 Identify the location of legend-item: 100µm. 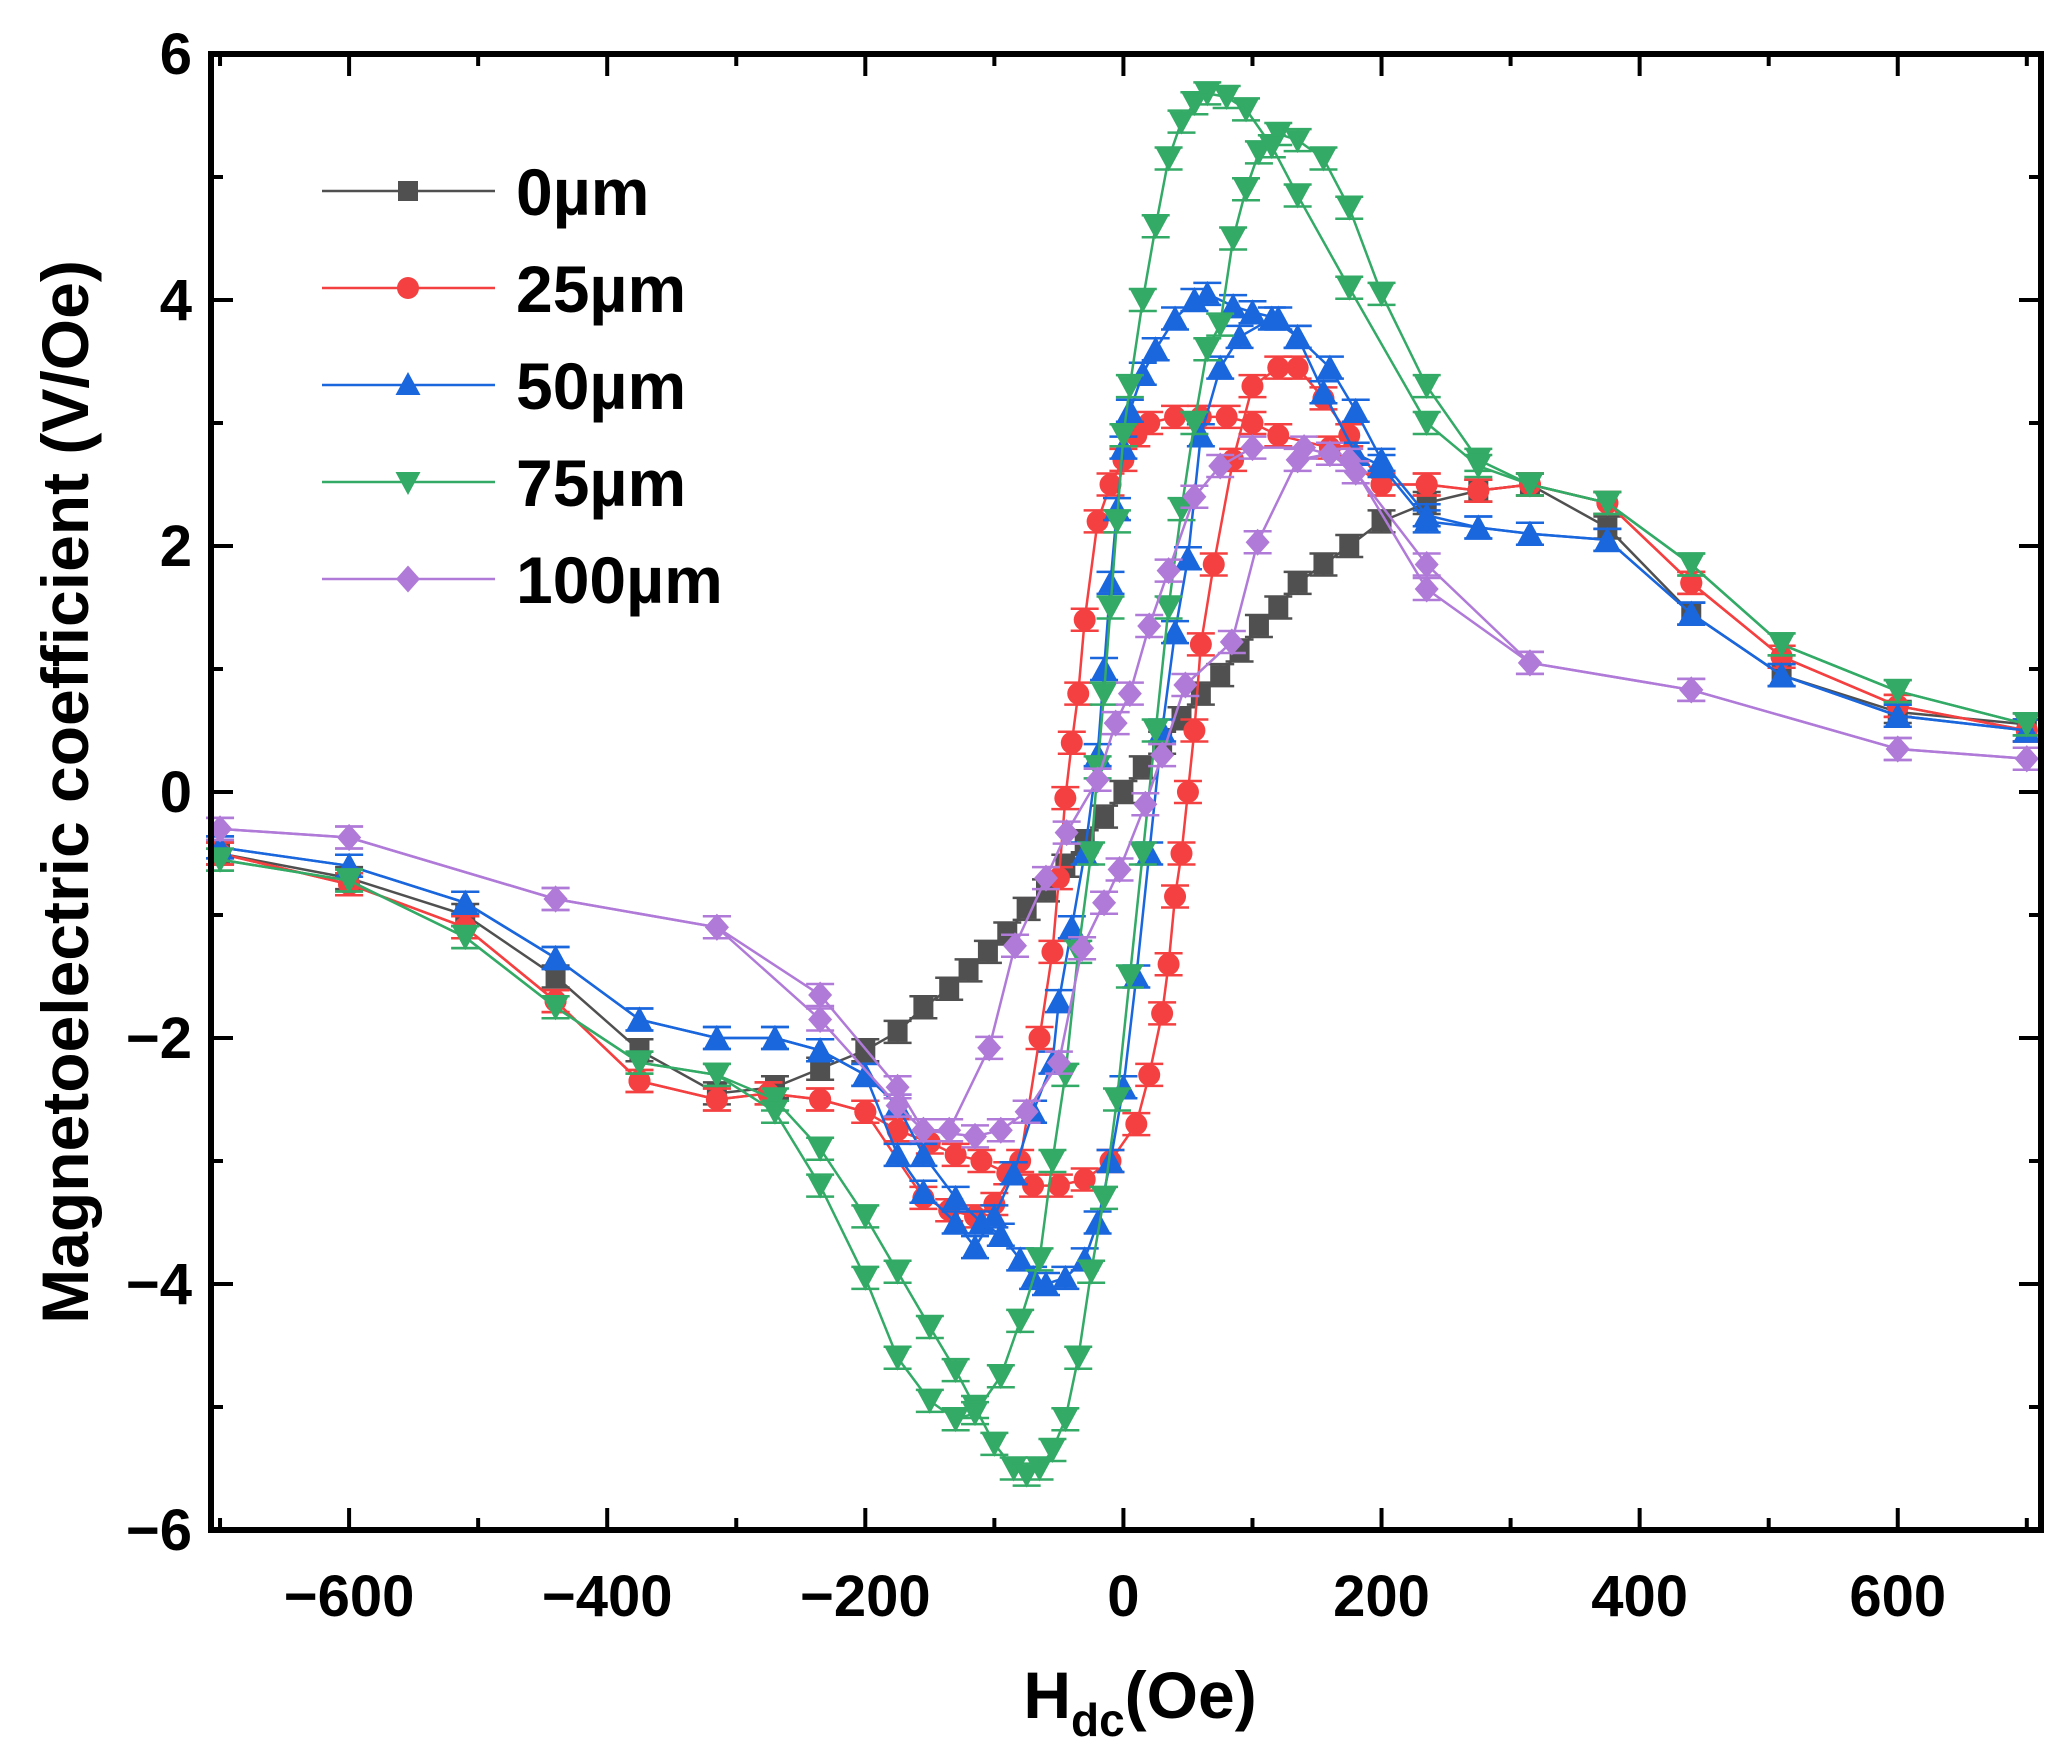
(522, 580).